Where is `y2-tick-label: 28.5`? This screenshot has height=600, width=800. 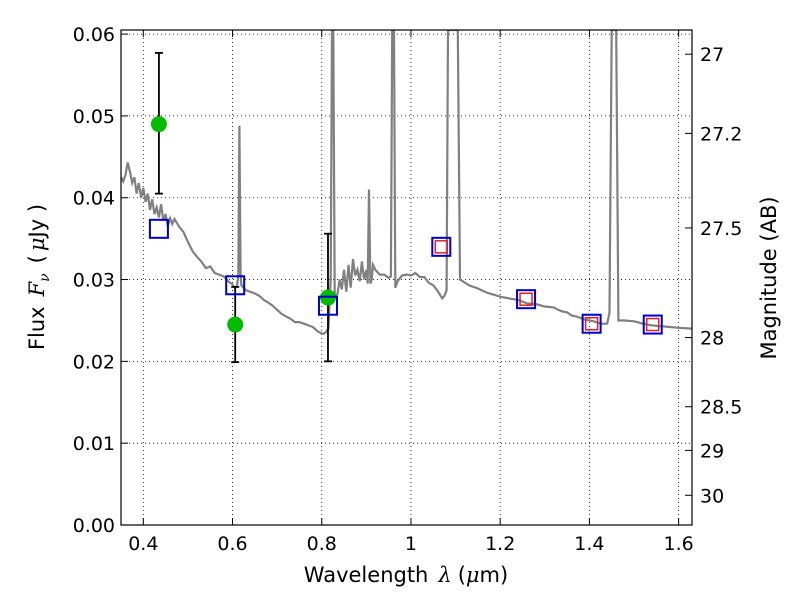 y2-tick-label: 28.5 is located at coordinates (721, 408).